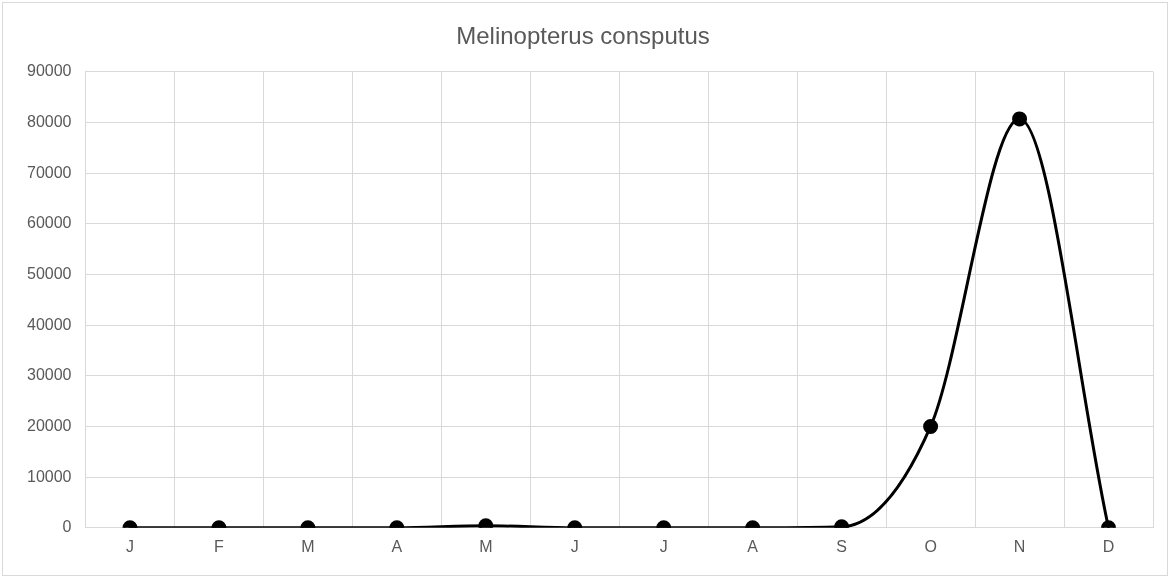  Describe the element at coordinates (1108, 546) in the screenshot. I see `x-tick-label: D` at that location.